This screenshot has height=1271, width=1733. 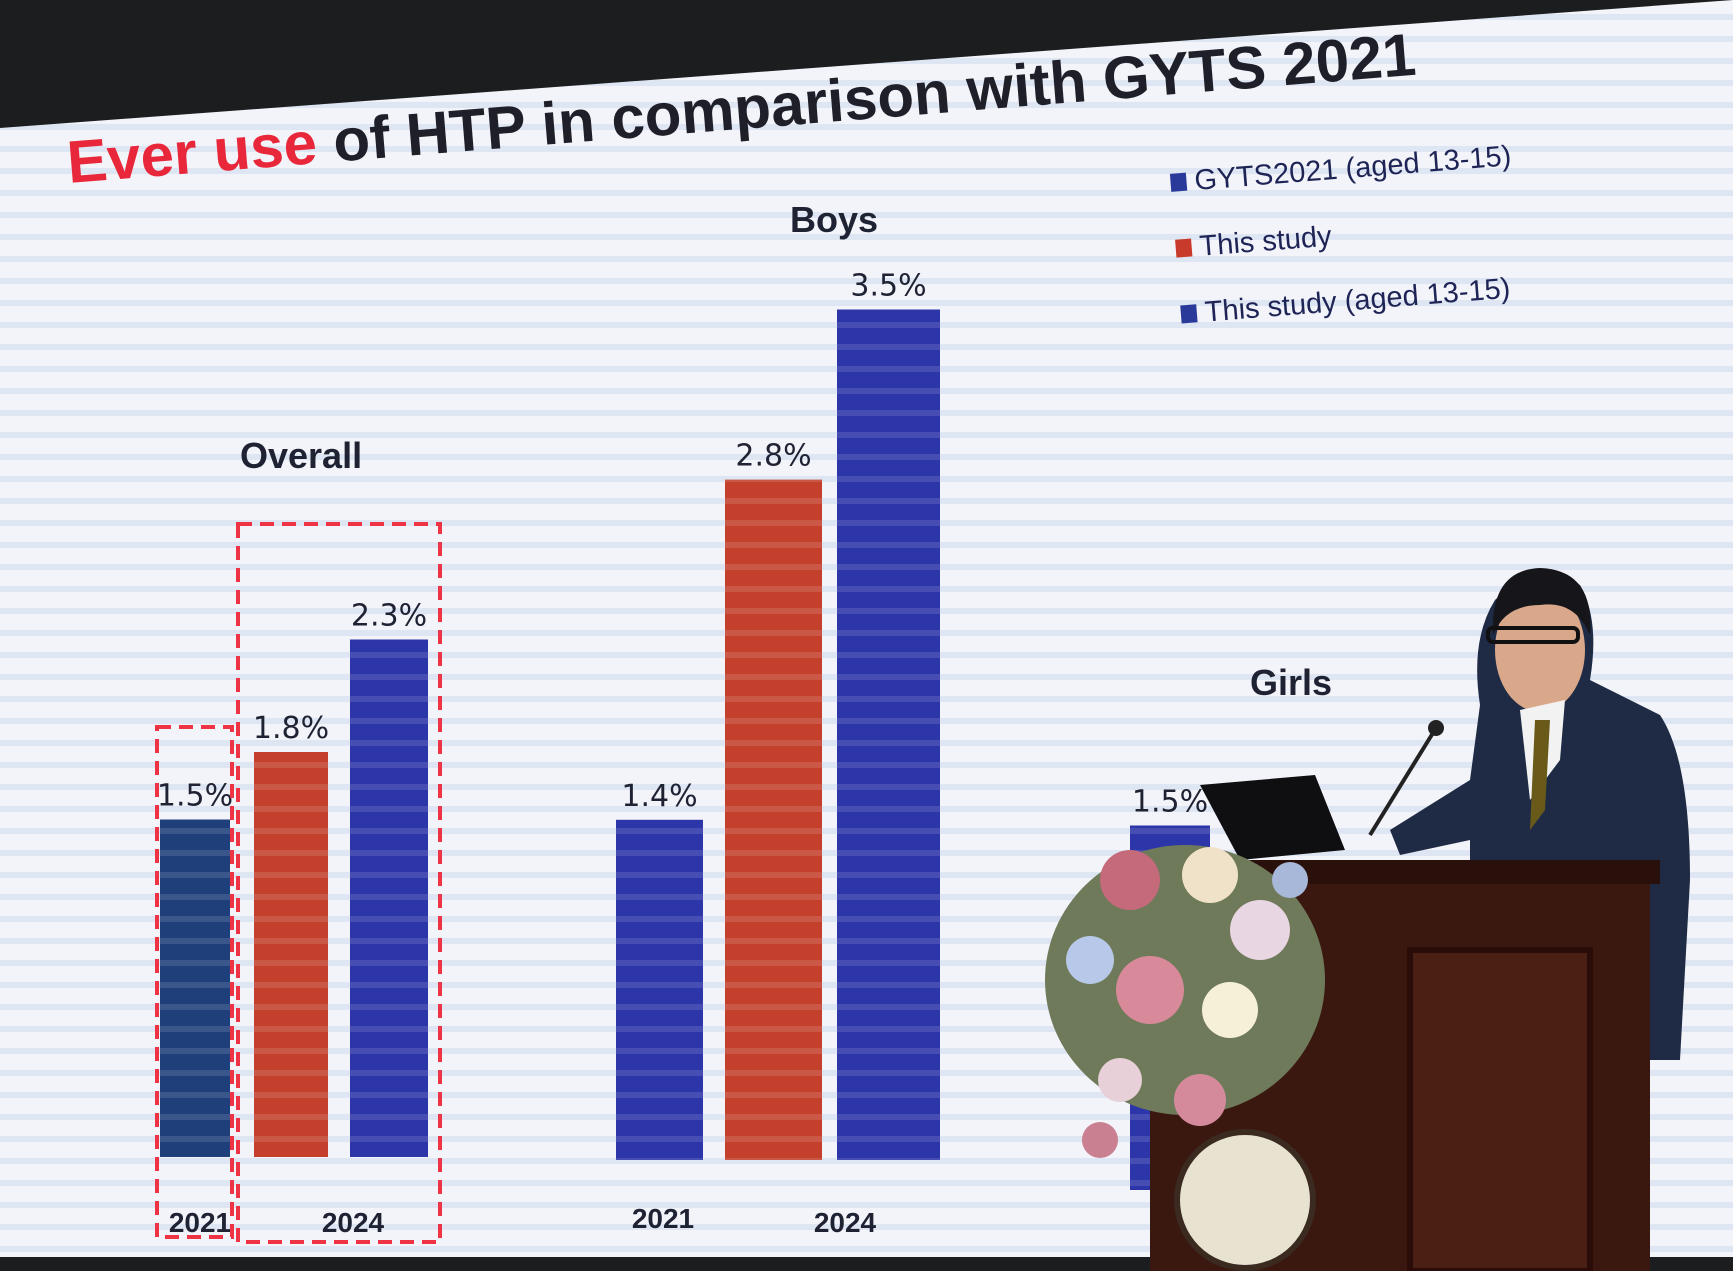 I want to click on group-title-girls: Girls, so click(x=1291, y=682).